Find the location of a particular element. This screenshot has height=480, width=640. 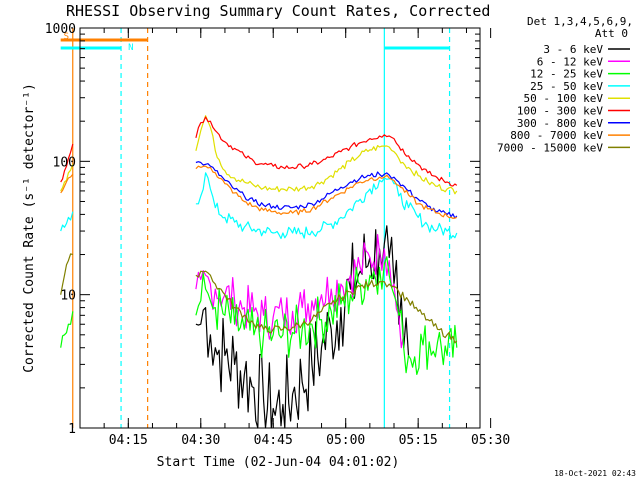

x-tick-label: 04:45 is located at coordinates (273, 440).